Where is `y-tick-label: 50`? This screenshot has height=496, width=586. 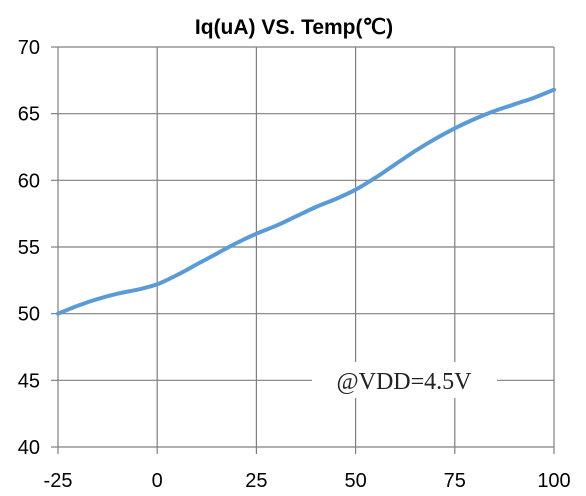
y-tick-label: 50 is located at coordinates (29, 315).